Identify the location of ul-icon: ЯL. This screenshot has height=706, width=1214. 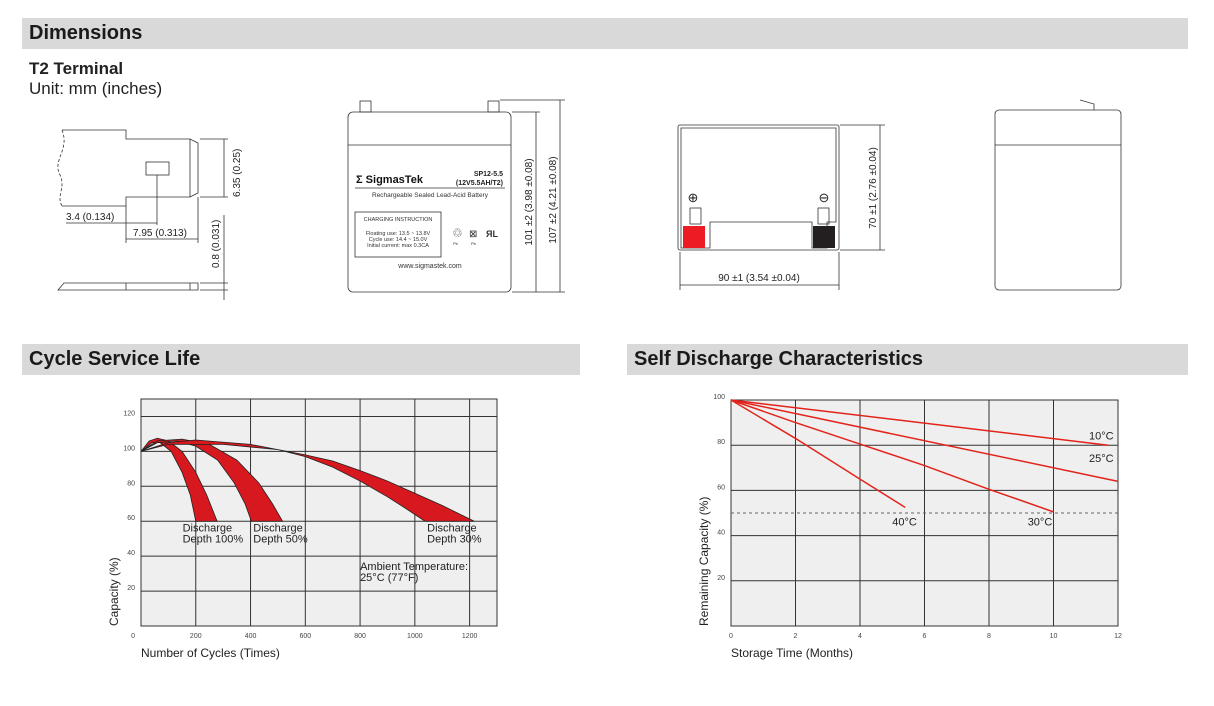
(492, 234).